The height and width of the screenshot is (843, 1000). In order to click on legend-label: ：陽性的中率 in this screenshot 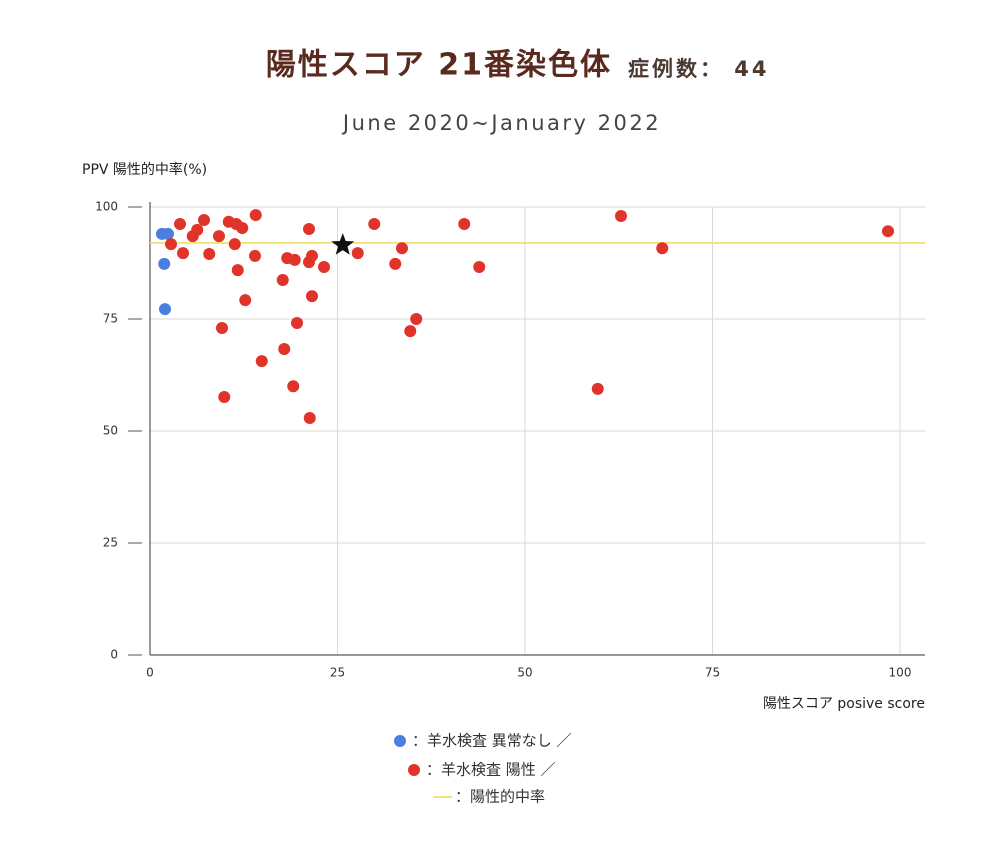, I will do `click(500, 797)`.